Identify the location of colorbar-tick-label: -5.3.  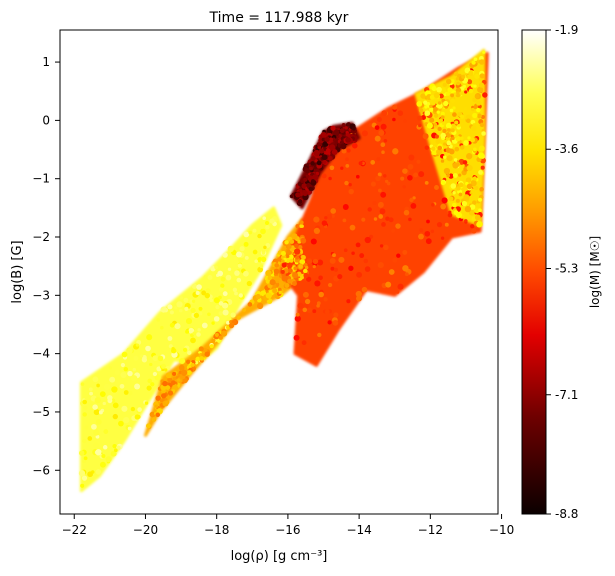
(566, 268).